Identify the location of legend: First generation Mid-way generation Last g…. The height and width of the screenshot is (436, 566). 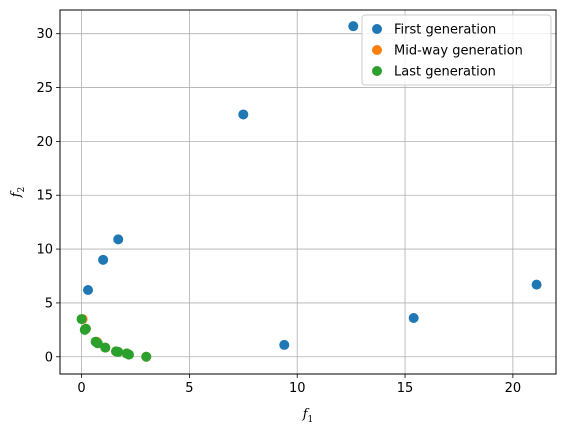
(456, 50).